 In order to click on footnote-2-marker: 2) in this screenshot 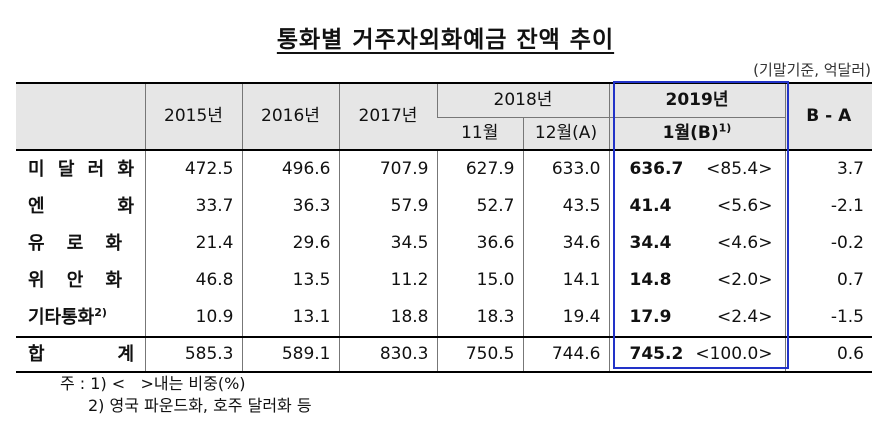, I will do `click(100, 312)`.